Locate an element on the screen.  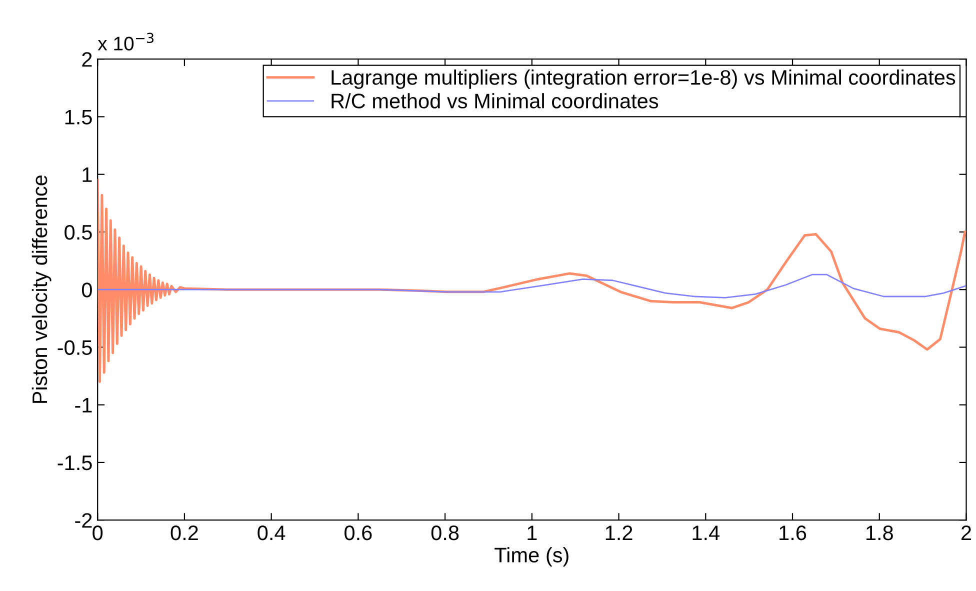
y-tick-label: 1.5 is located at coordinates (78, 117).